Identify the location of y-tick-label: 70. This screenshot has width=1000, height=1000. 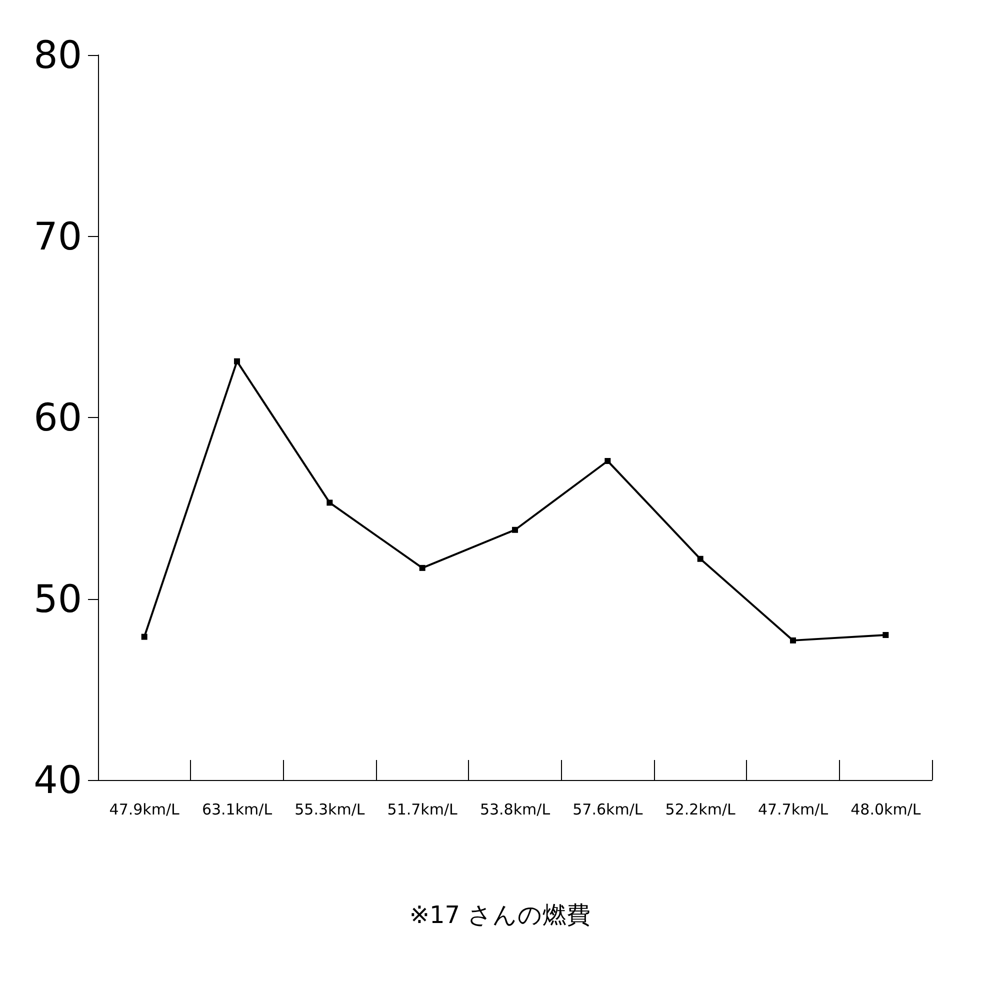
(58, 236).